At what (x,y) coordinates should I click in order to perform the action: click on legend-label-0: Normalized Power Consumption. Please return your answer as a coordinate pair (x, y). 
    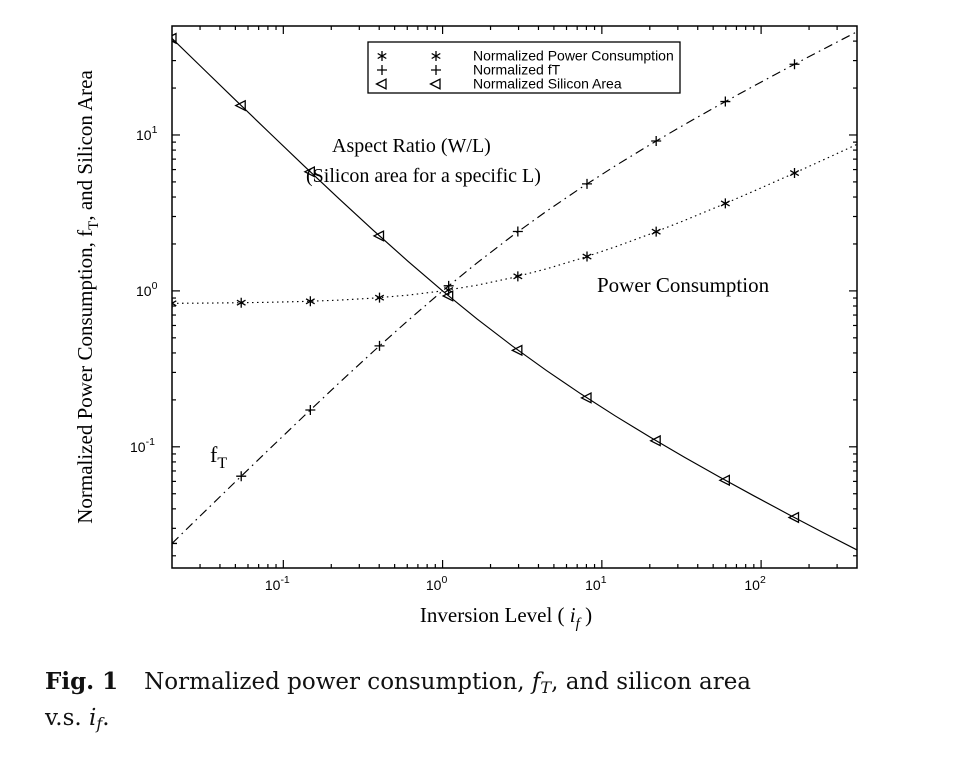
    Looking at the image, I should click on (573, 56).